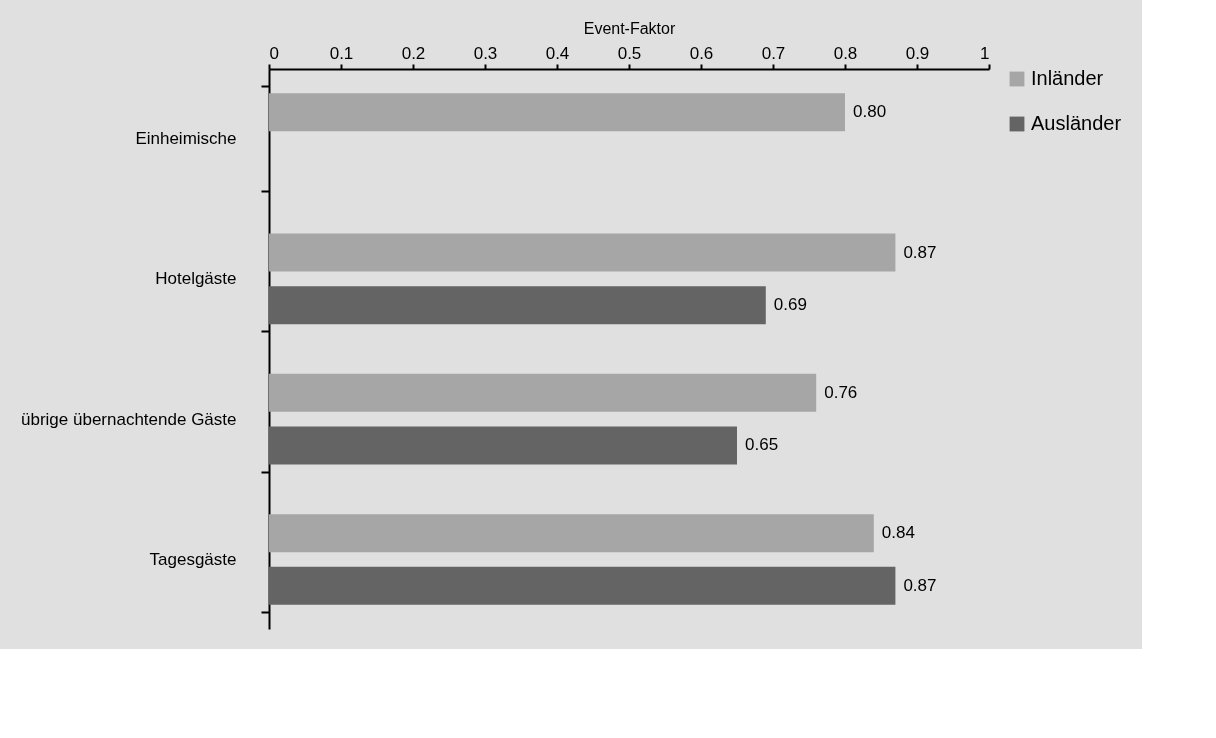  I want to click on y-tick-label: Hotelgäste, so click(196, 279).